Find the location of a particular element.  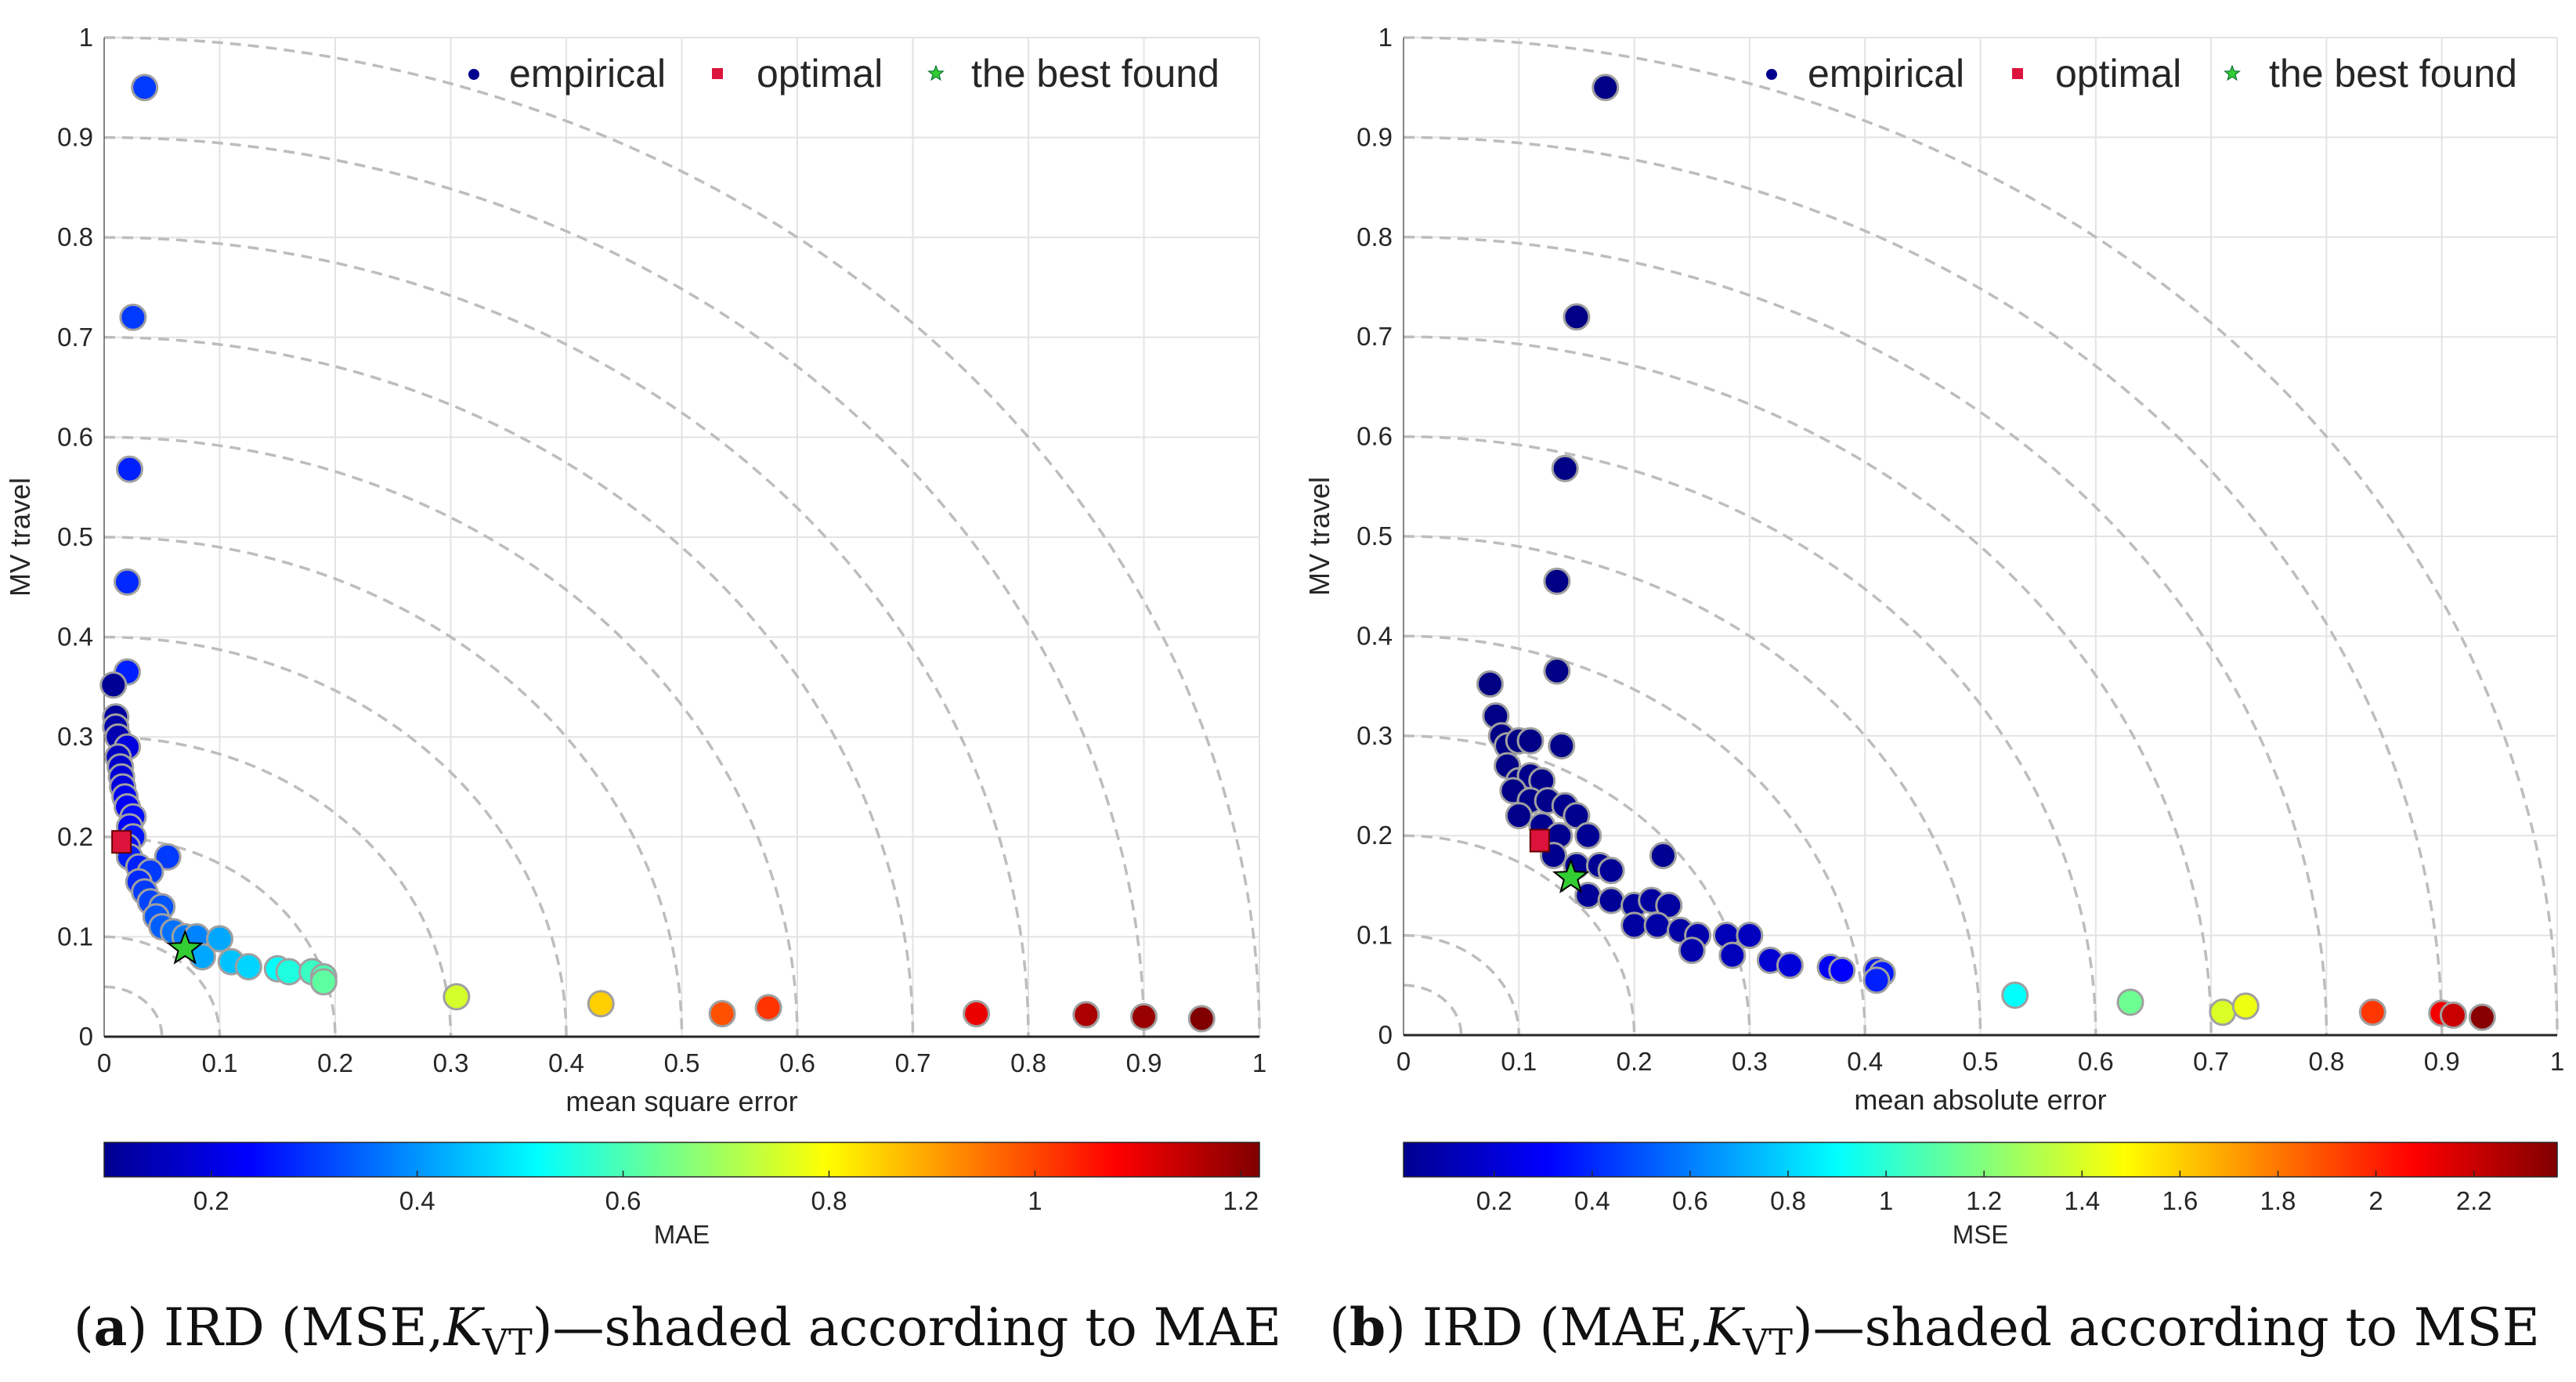

colorbar-label: MAE is located at coordinates (682, 1234).